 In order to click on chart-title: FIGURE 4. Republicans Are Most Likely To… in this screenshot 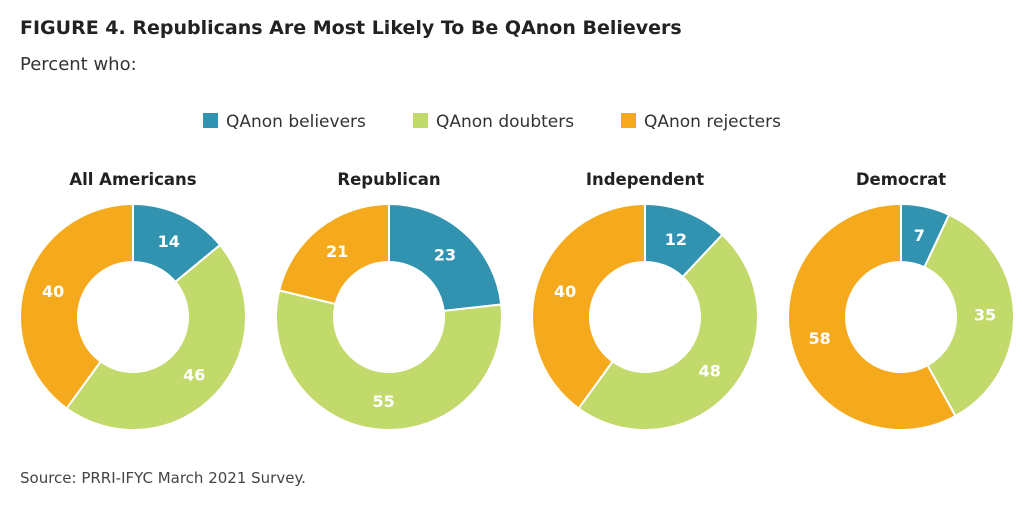, I will do `click(351, 28)`.